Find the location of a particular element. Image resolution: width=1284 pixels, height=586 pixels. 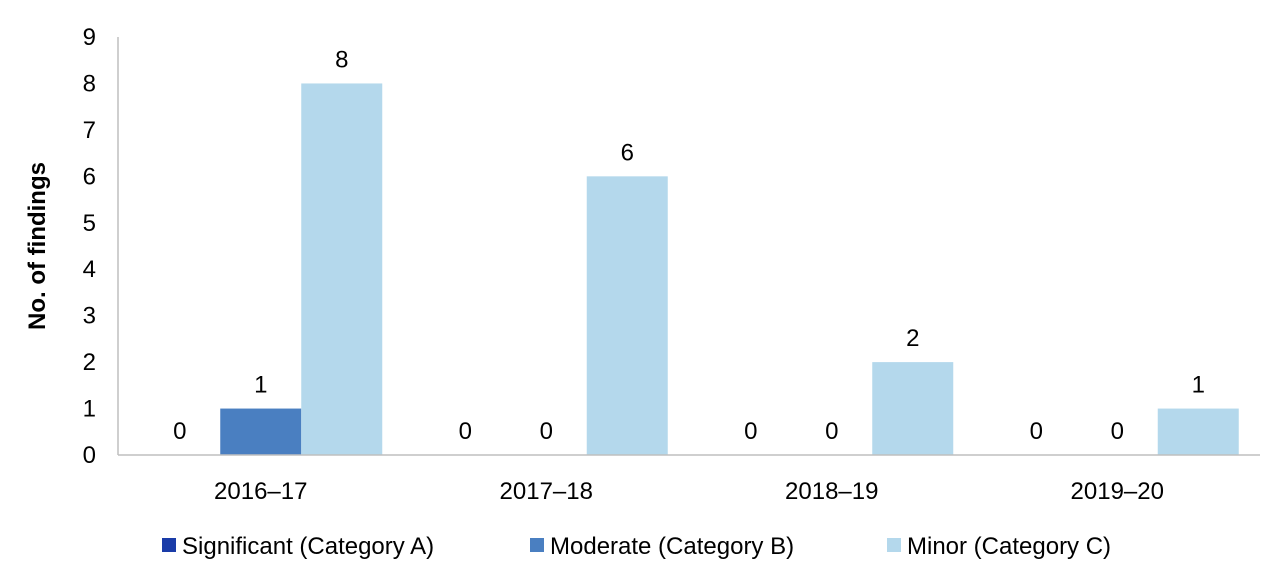

y-tick-label: 2 is located at coordinates (89, 362).